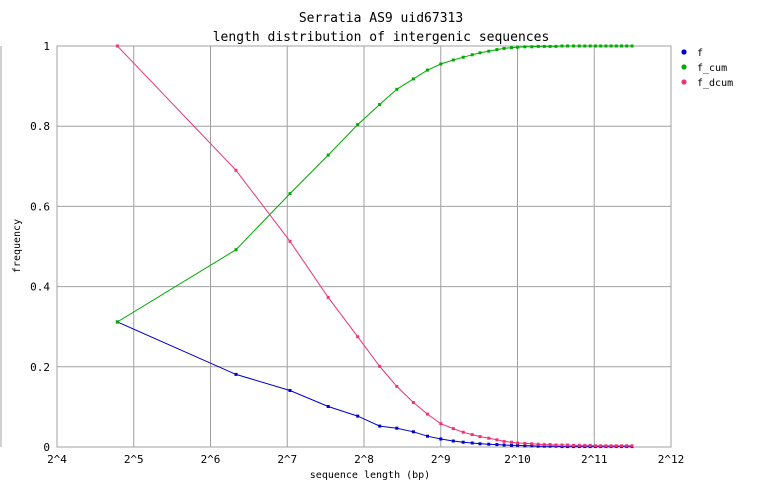  I want to click on x-tick-labels: 2^4 2^5 2^6 2^7 2^8 2^9 2^10 2^11 2^12, so click(365, 459).